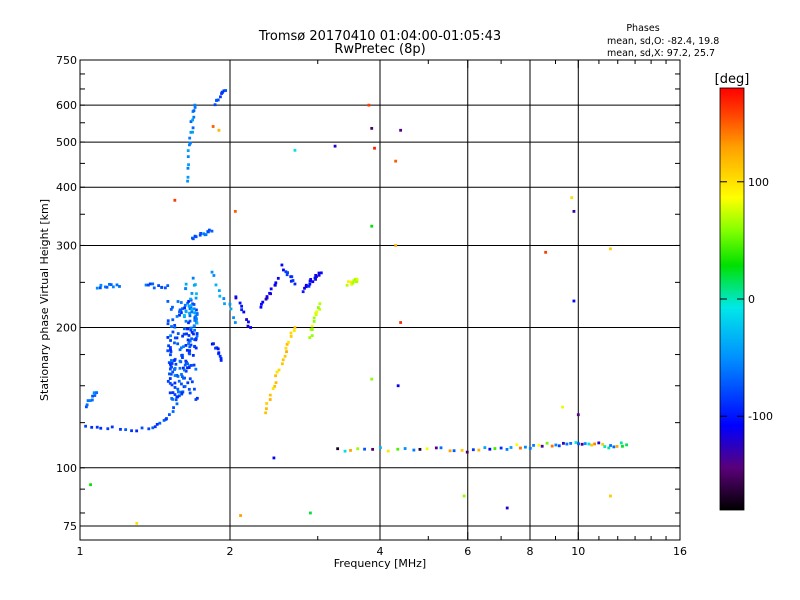 This screenshot has width=800, height=600. I want to click on phase-stats-o: mean, sd,O: -82.4, 19.8, so click(663, 41).